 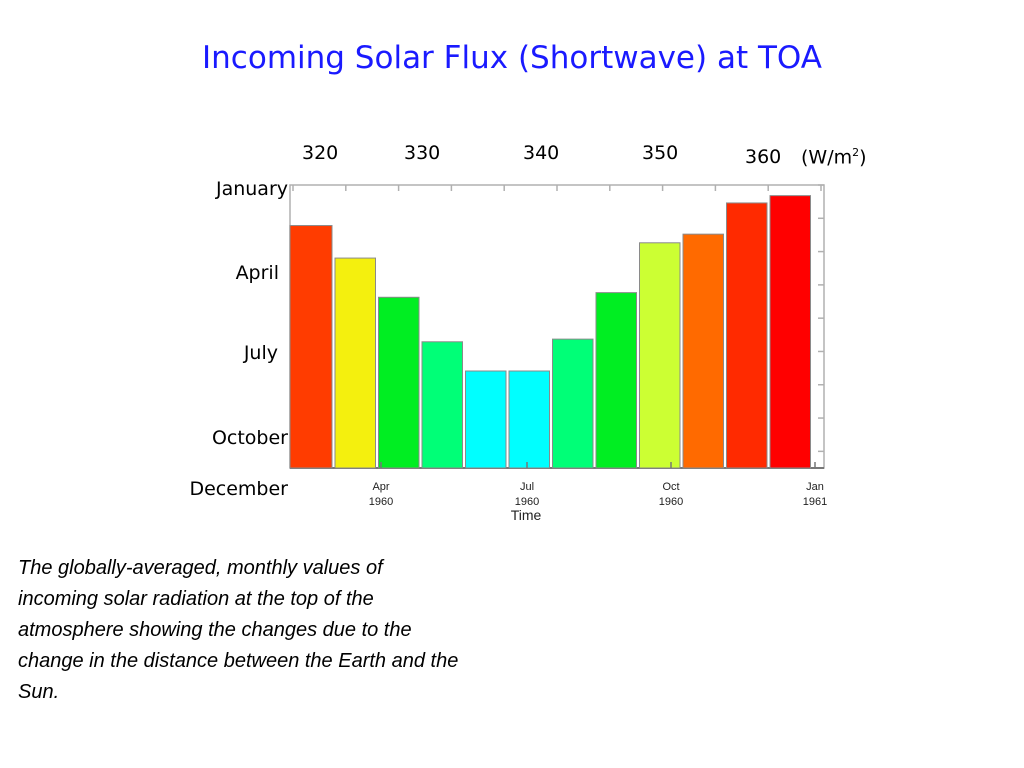 I want to click on x-tick-month-label: Jan, so click(x=815, y=487).